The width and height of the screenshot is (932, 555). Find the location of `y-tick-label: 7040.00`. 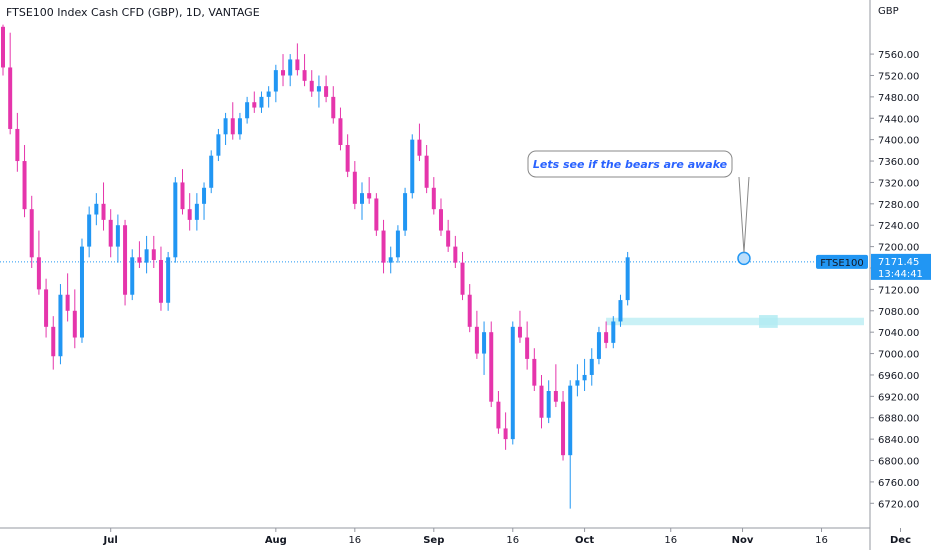

y-tick-label: 7040.00 is located at coordinates (898, 333).